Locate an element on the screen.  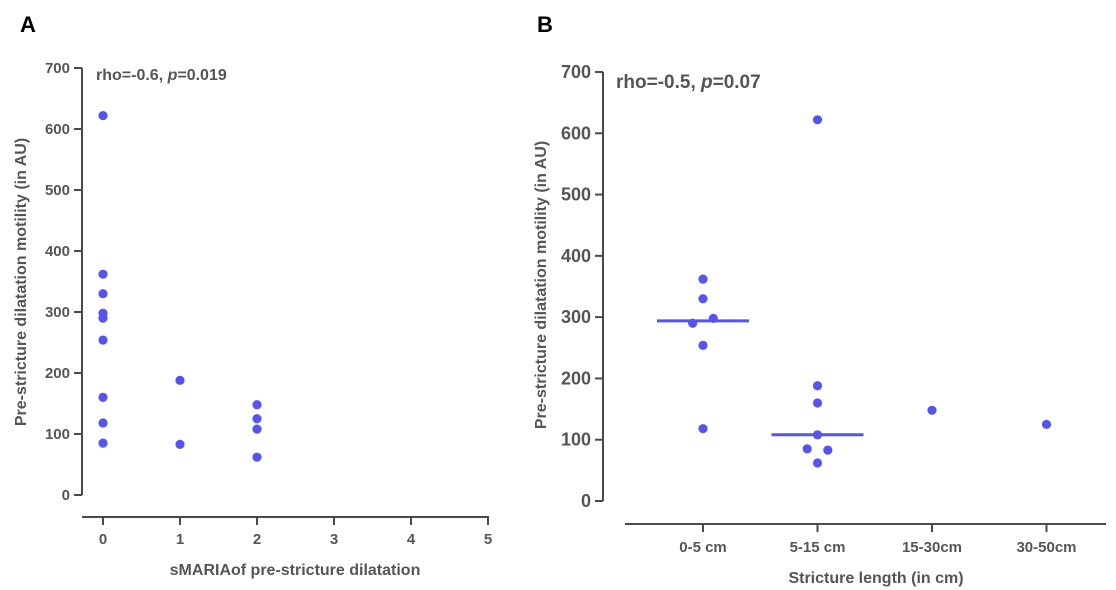
panel-b-y-tick-label: 600 is located at coordinates (576, 133).